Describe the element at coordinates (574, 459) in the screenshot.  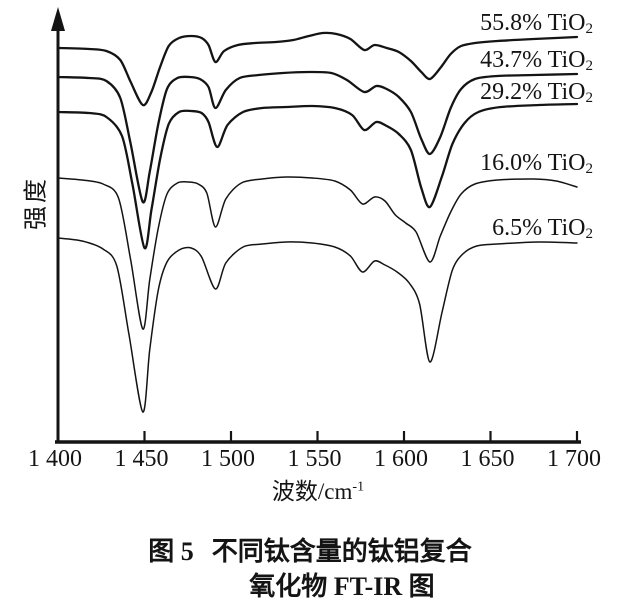
I see `x-tick-label-1700: 1 700` at that location.